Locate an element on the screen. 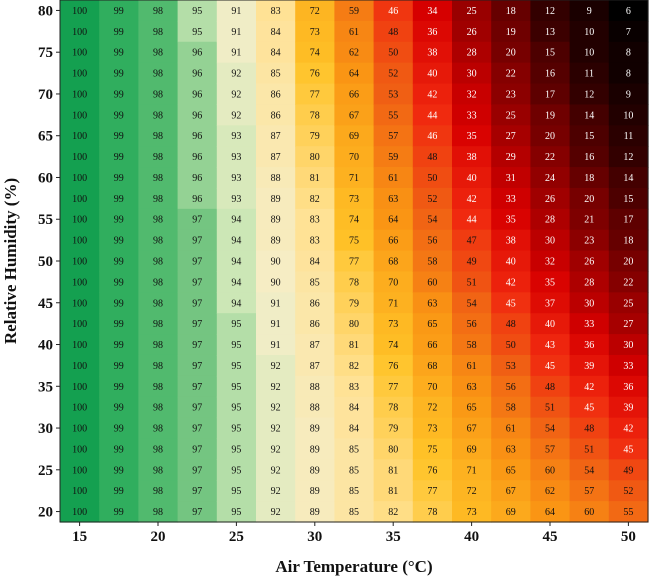  cell-value-label: 85 is located at coordinates (315, 282).